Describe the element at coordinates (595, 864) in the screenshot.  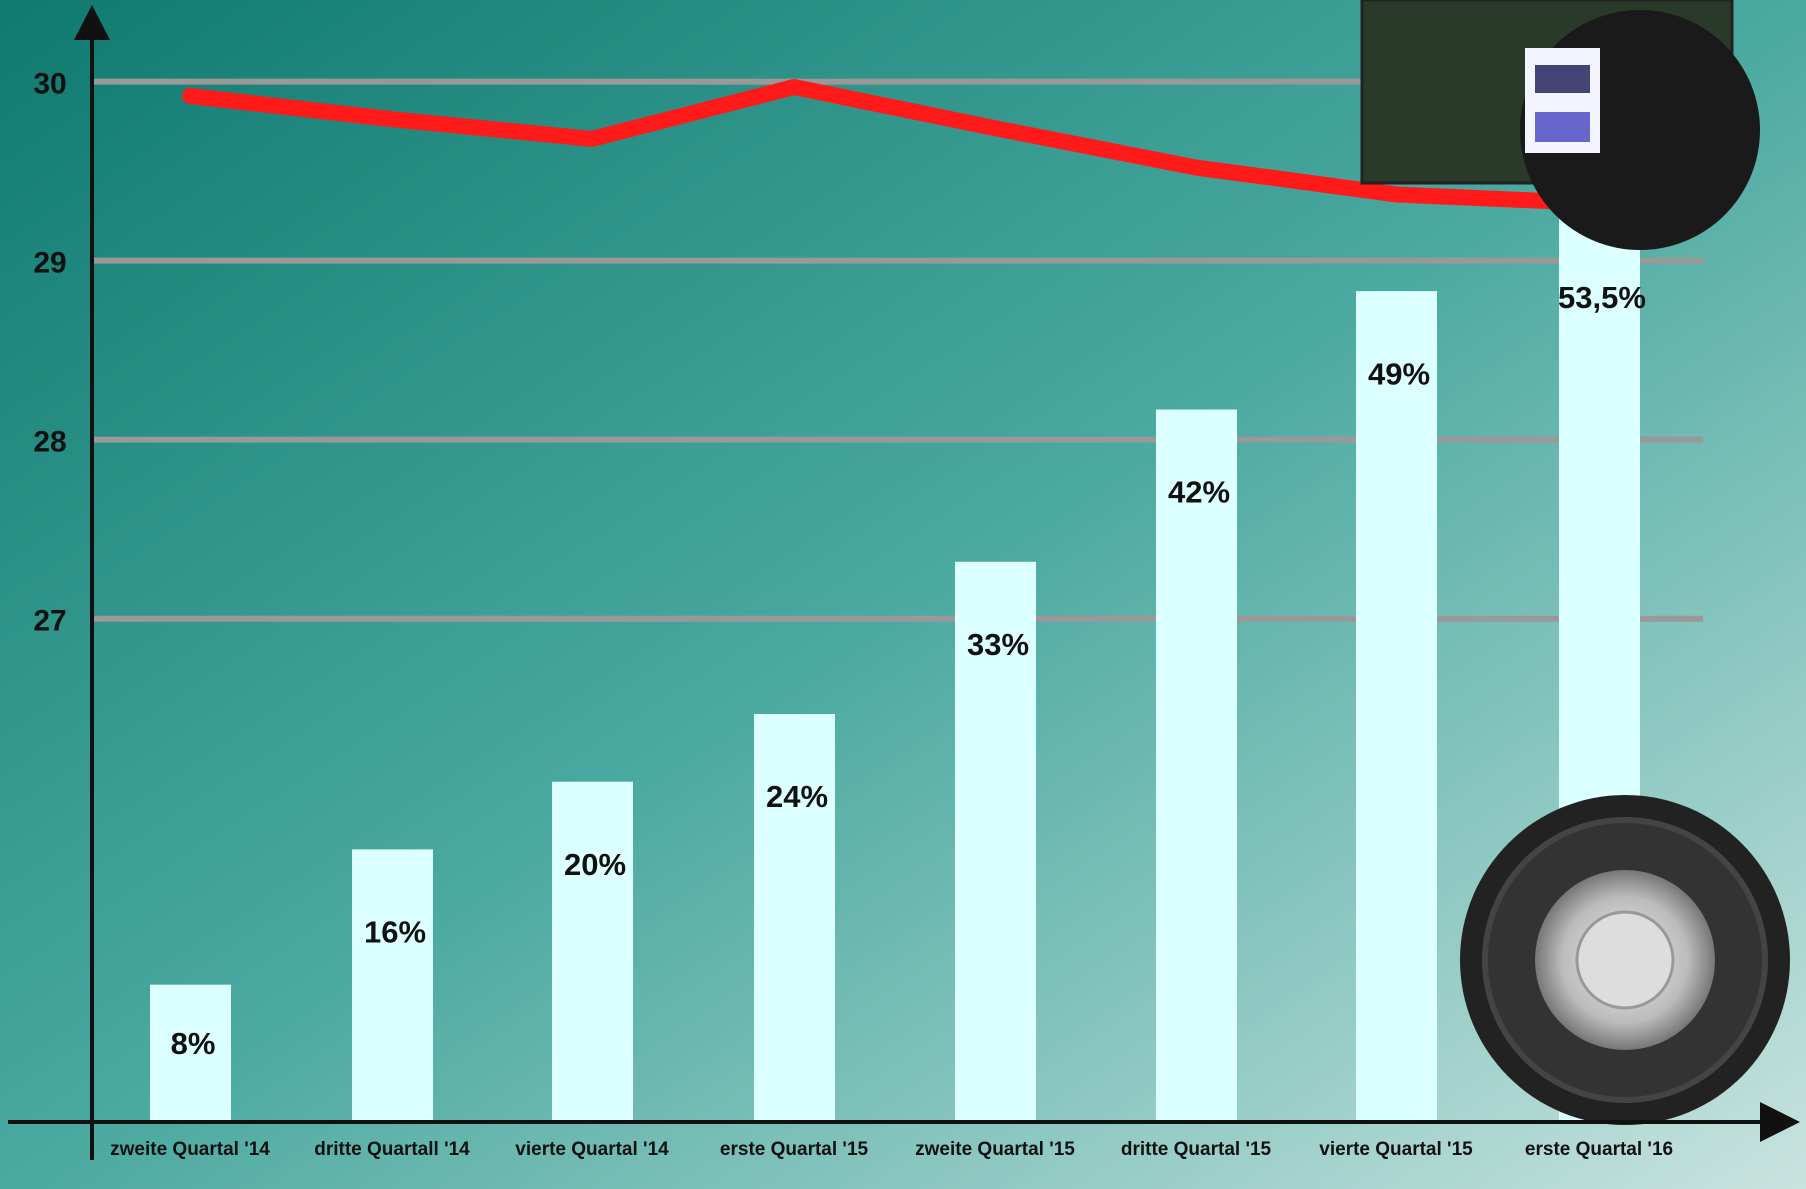
I see `value-label: 20%` at that location.